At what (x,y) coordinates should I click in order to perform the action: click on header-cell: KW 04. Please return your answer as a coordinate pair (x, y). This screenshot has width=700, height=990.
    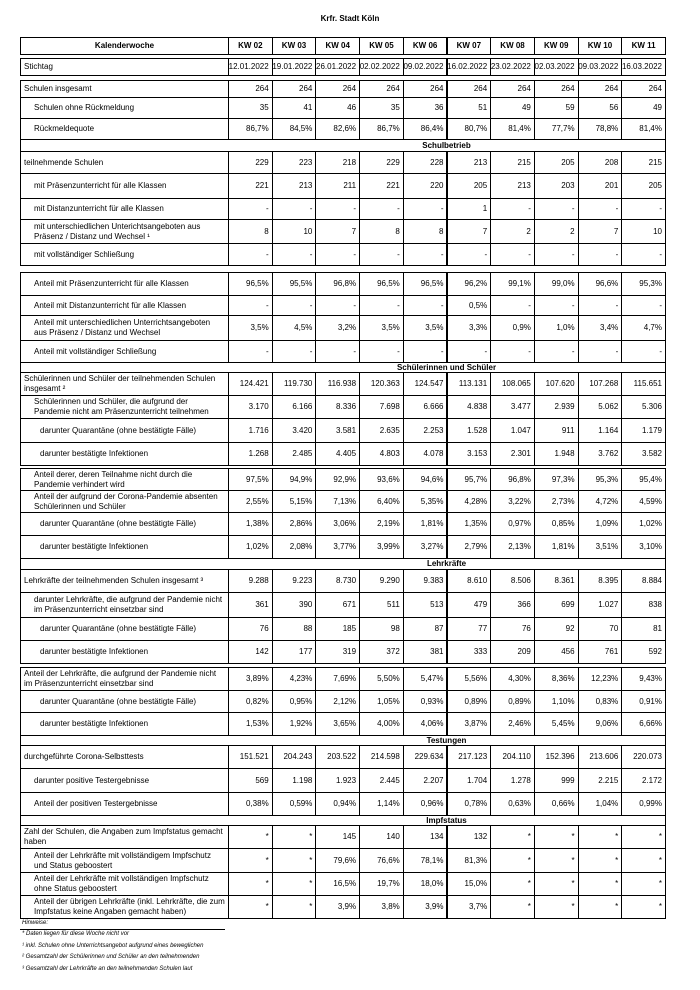
    Looking at the image, I should click on (338, 46).